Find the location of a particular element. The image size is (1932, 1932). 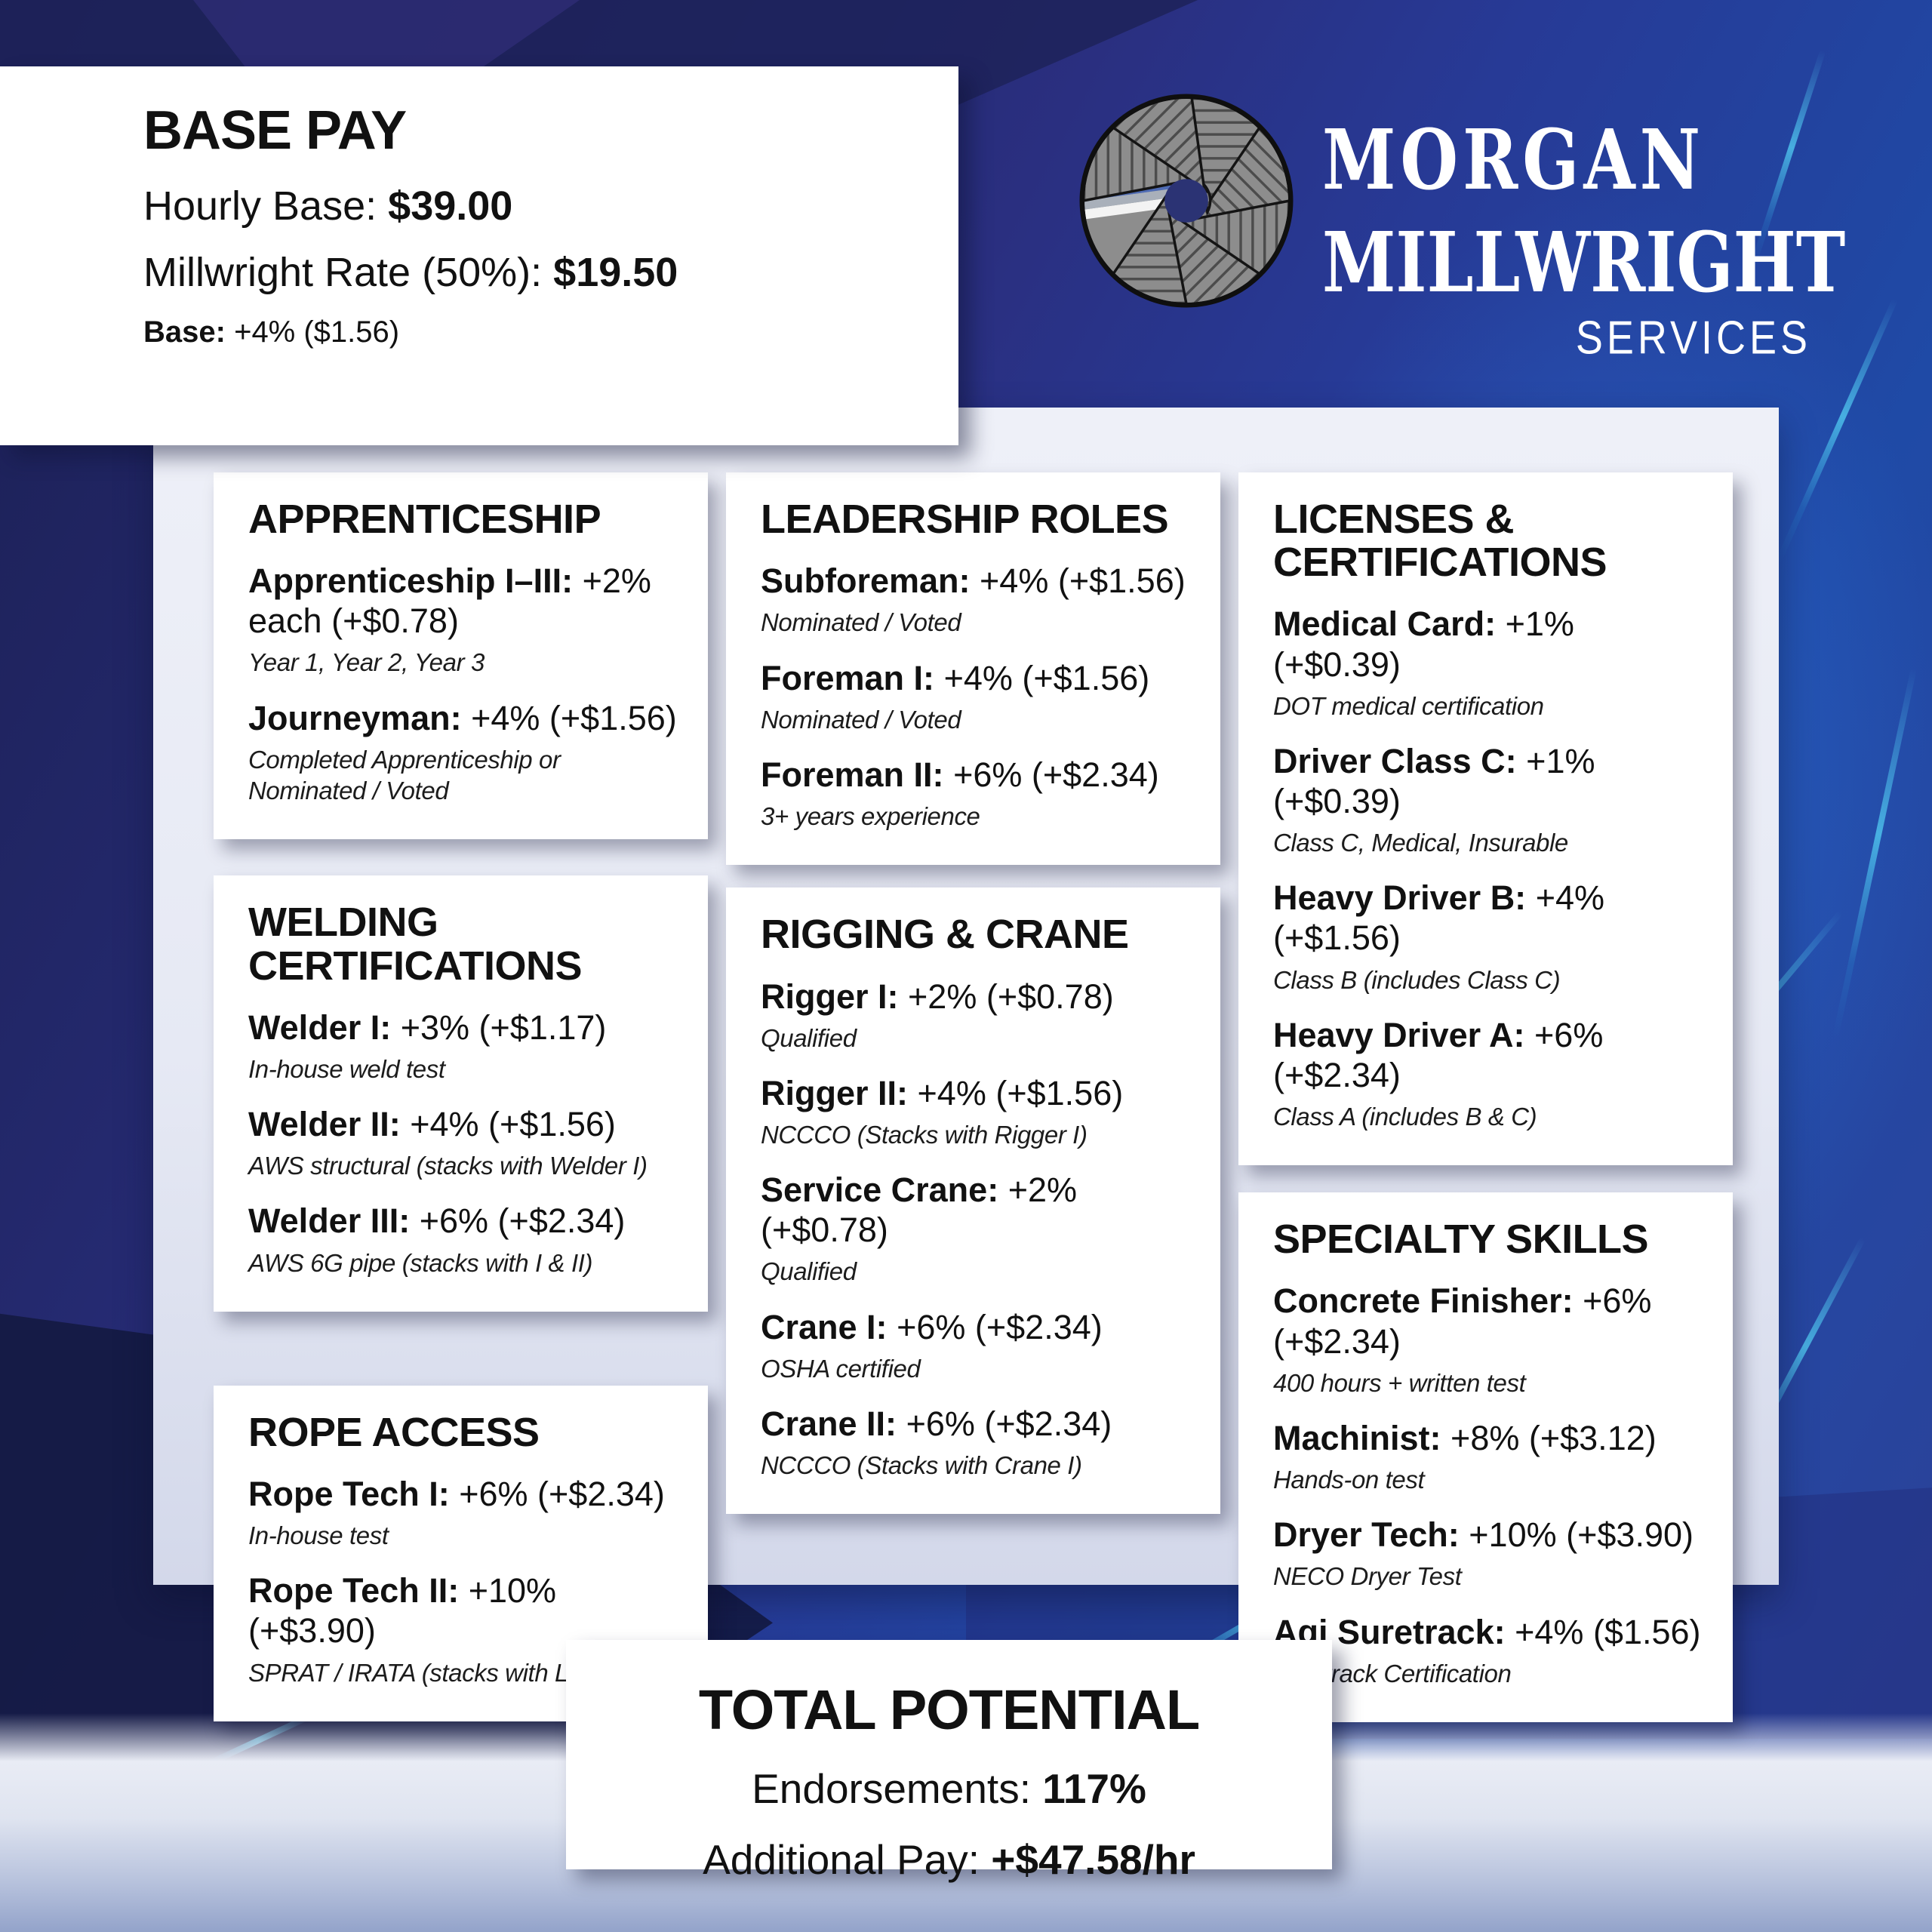

item-note: AWS structural (stacks with Welder I) is located at coordinates (448, 1166).